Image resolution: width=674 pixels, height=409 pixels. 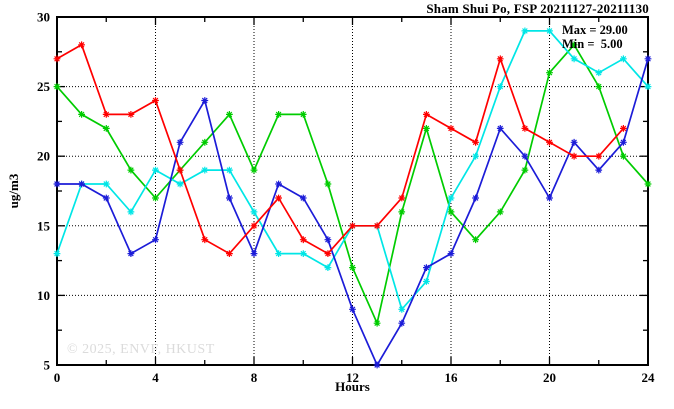 I want to click on y-tick-label: 10, so click(x=43, y=295).